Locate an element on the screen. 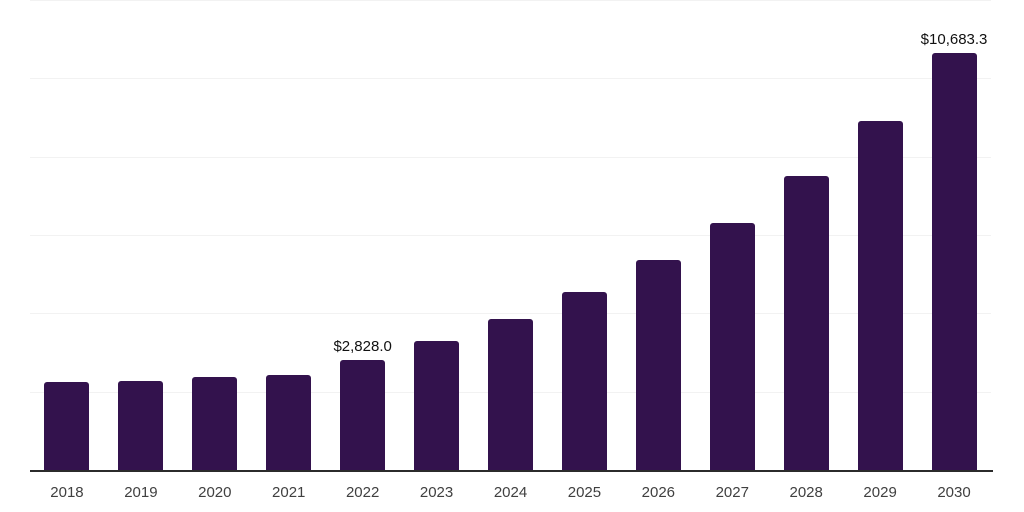 This screenshot has height=512, width=1024. x-tick-label-2020: 2020 is located at coordinates (215, 492).